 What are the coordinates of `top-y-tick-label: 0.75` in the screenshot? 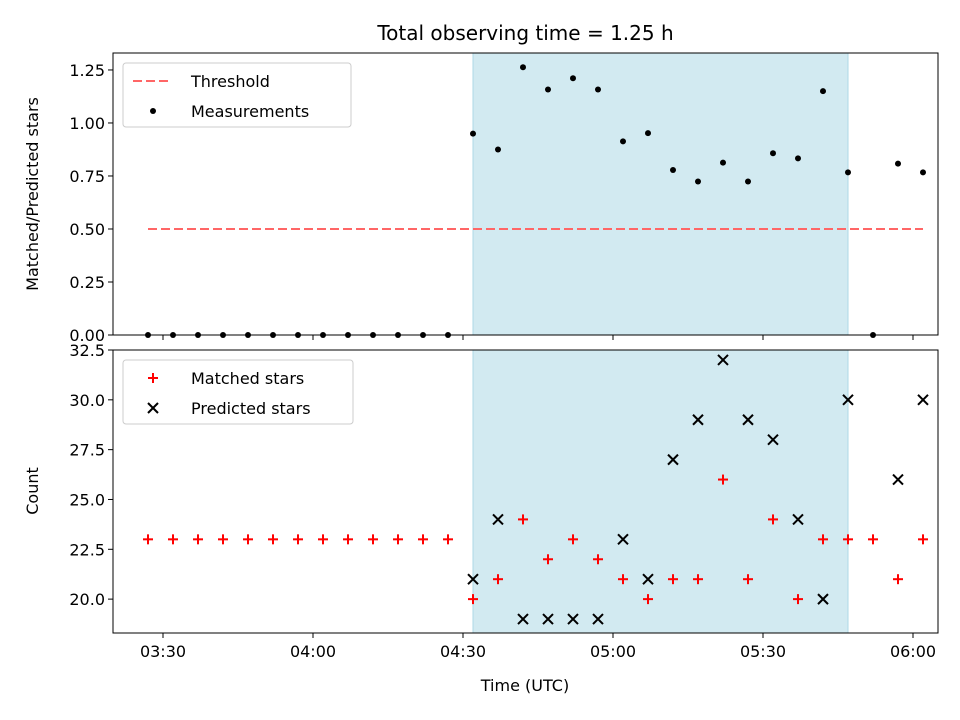 It's located at (87, 176).